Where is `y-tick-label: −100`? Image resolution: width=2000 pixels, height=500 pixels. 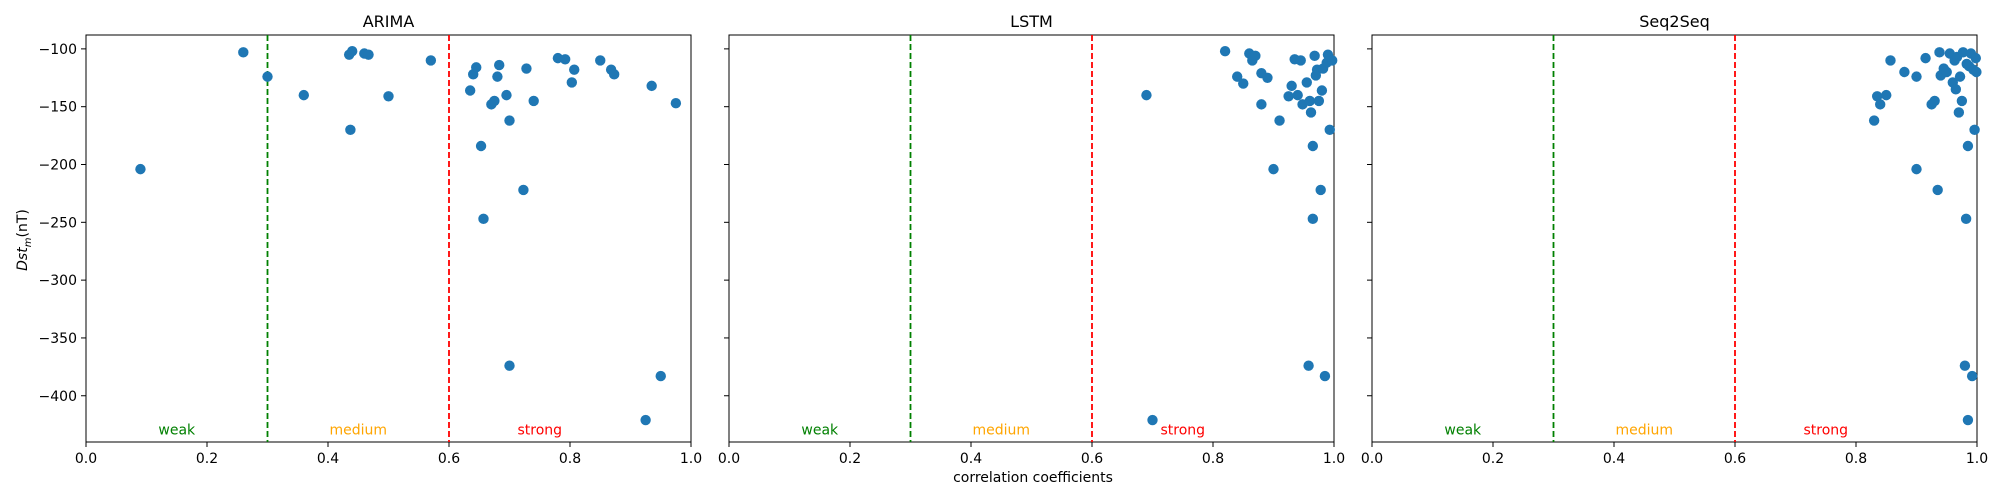 y-tick-label: −100 is located at coordinates (58, 50).